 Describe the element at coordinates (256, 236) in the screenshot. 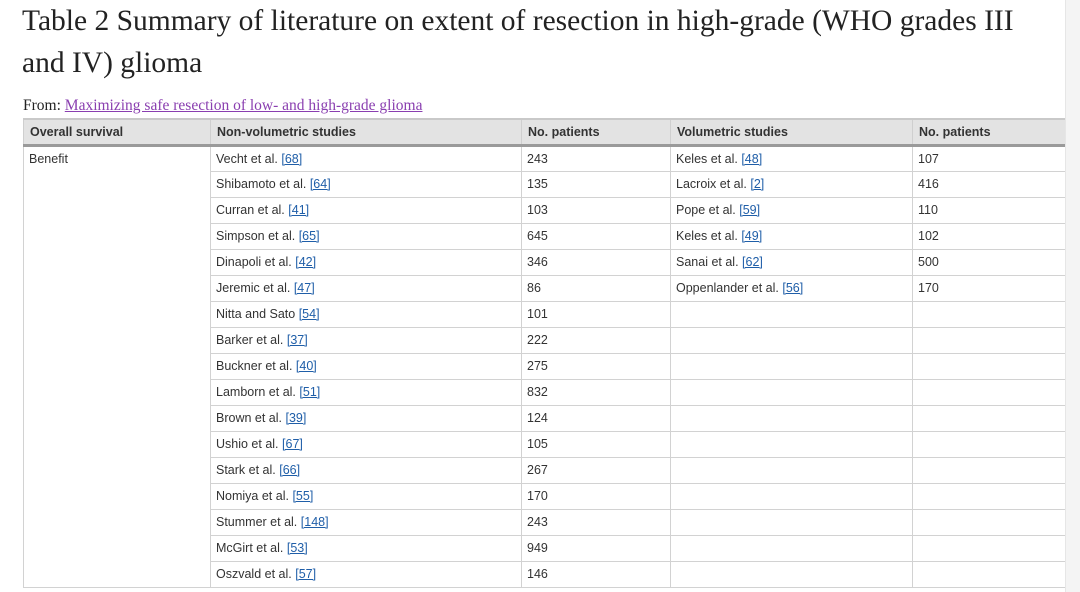

I see `study-author: Simpson et al.` at that location.